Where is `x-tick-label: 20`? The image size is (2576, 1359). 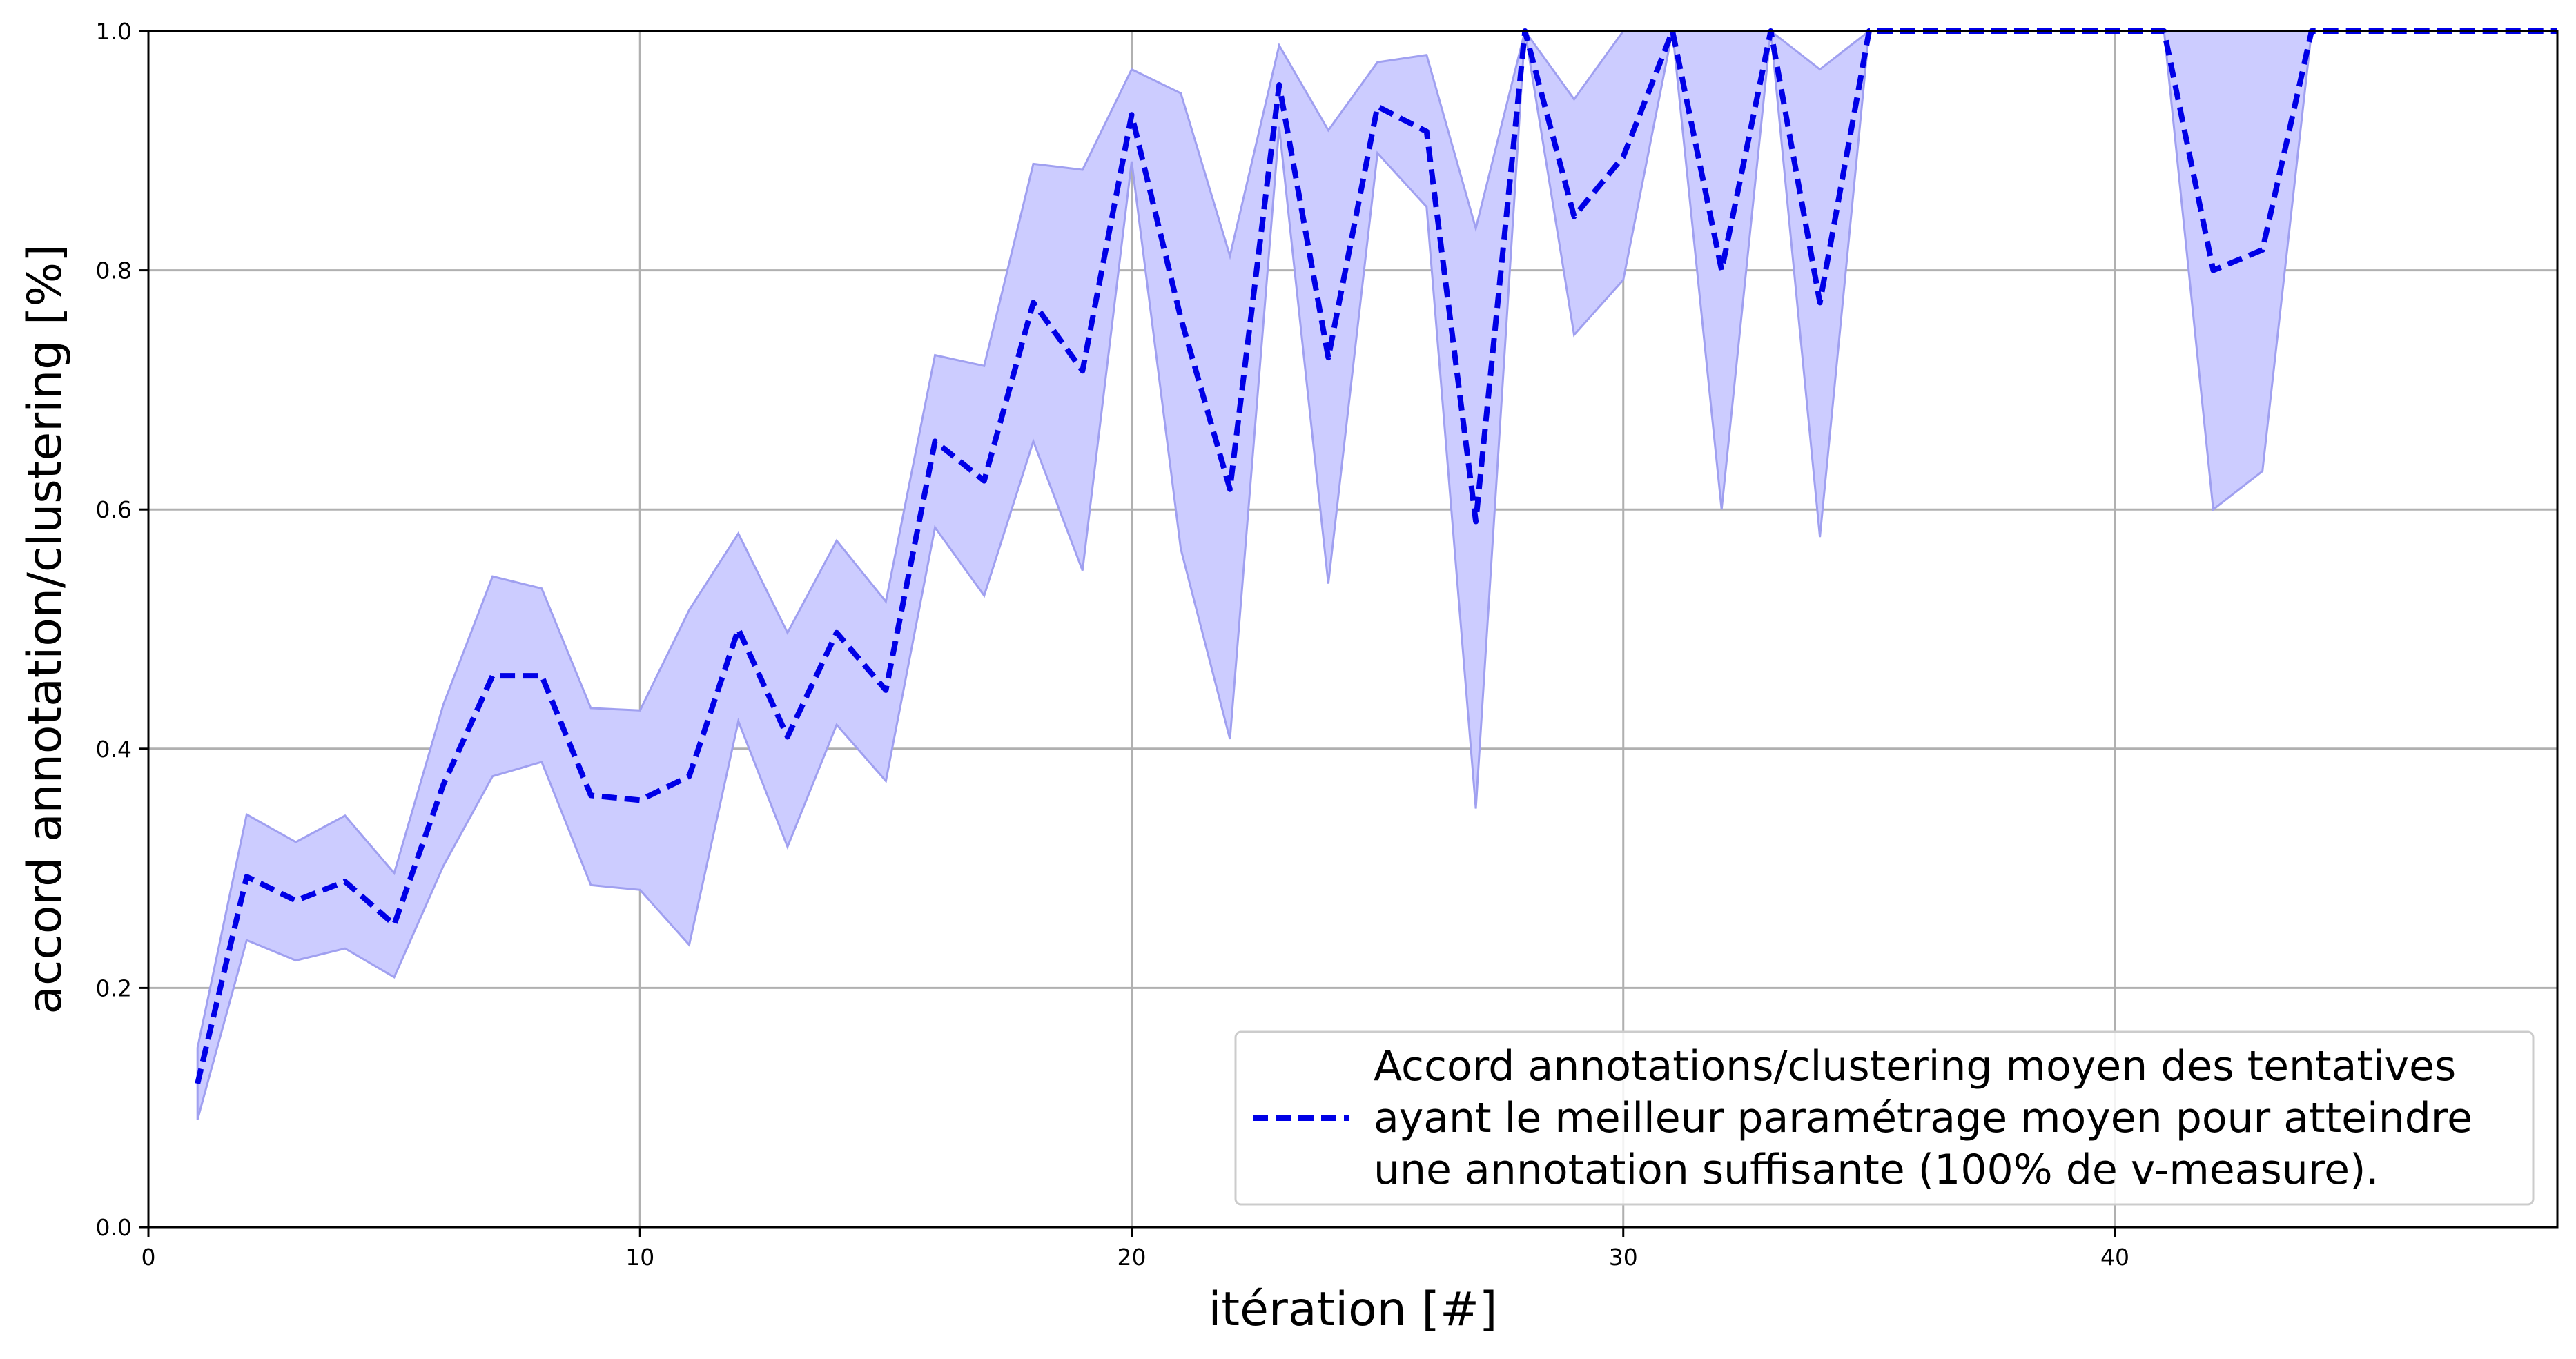
x-tick-label: 20 is located at coordinates (1131, 1257).